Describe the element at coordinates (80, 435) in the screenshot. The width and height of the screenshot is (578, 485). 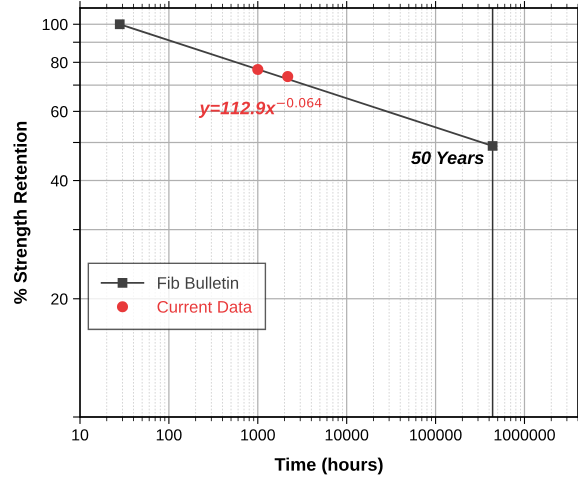
I see `x-tick-label: 10` at that location.